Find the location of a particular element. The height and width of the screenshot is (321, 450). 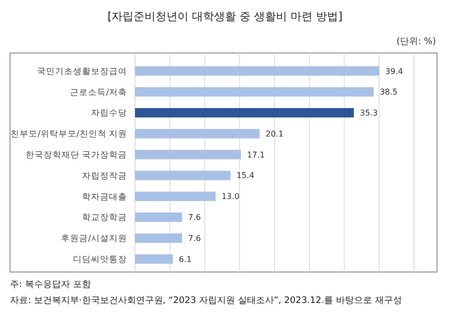

chart-title: [자립준비청년이 대학생활 중 생활비 마련 방법] is located at coordinates (225, 16).